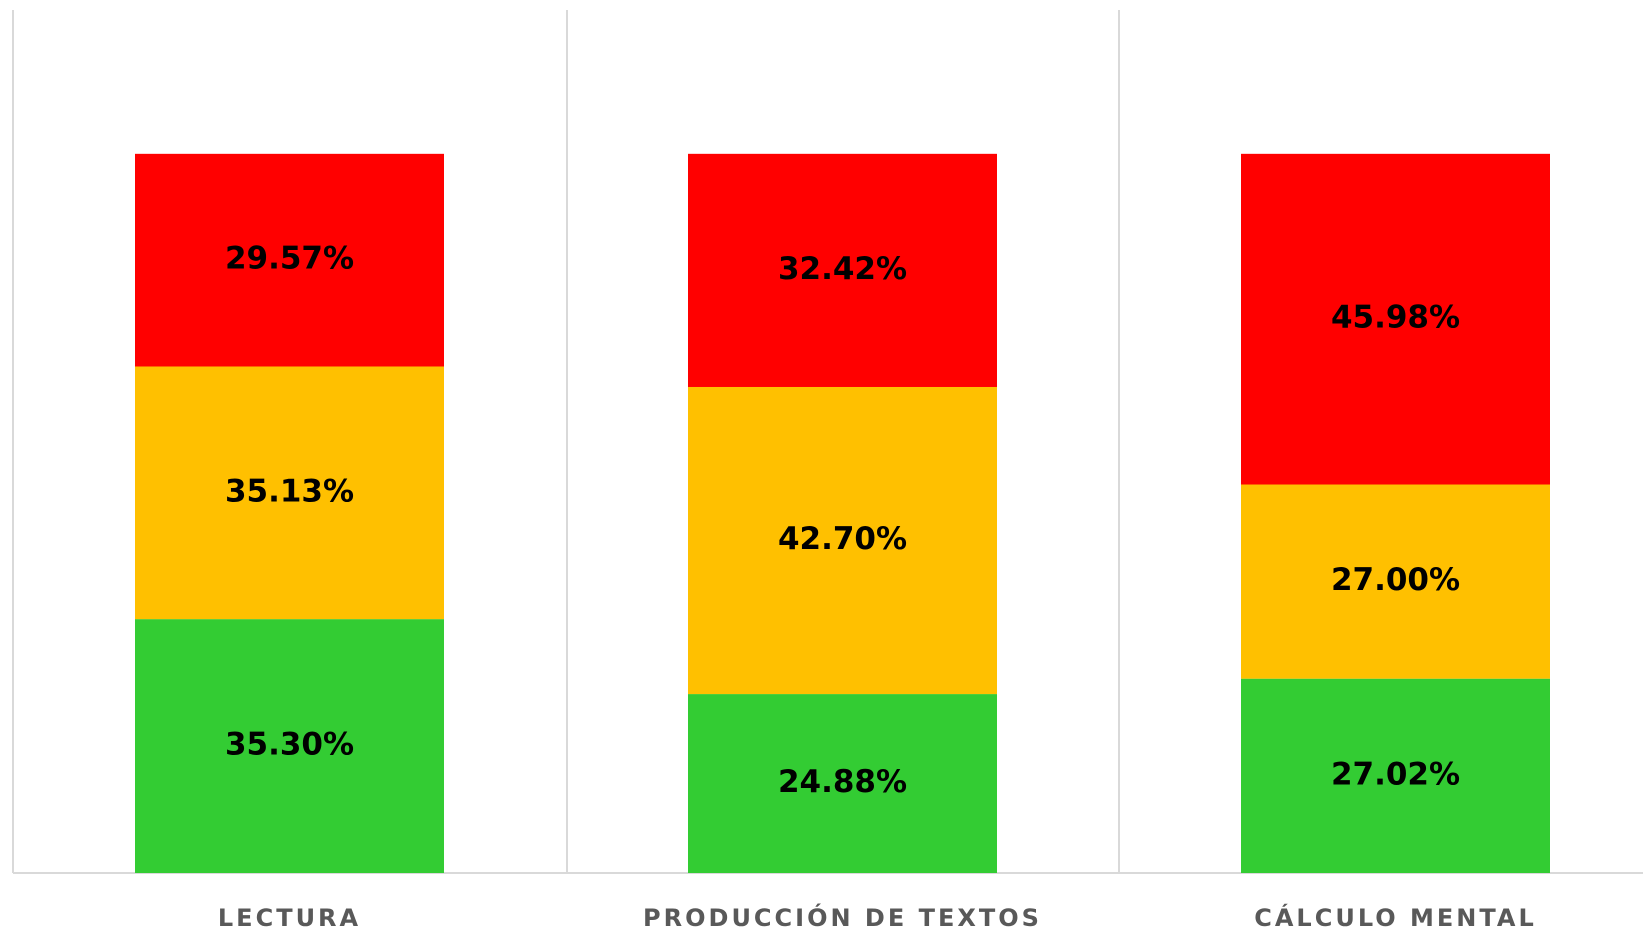  I want to click on data-label: 35.13%, so click(289, 491).